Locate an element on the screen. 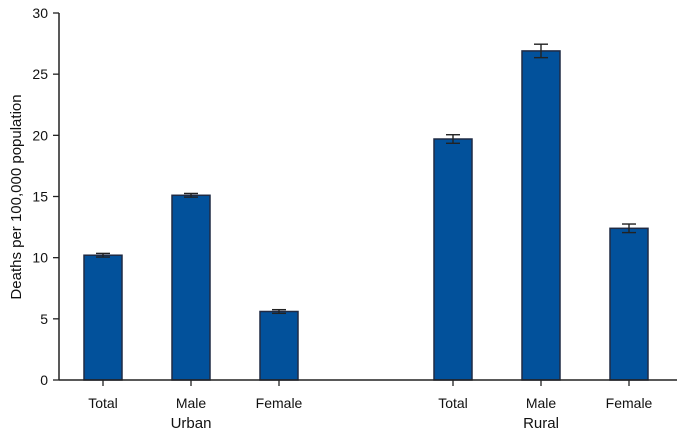 This screenshot has width=690, height=441. error-bar-urban-female is located at coordinates (279, 311).